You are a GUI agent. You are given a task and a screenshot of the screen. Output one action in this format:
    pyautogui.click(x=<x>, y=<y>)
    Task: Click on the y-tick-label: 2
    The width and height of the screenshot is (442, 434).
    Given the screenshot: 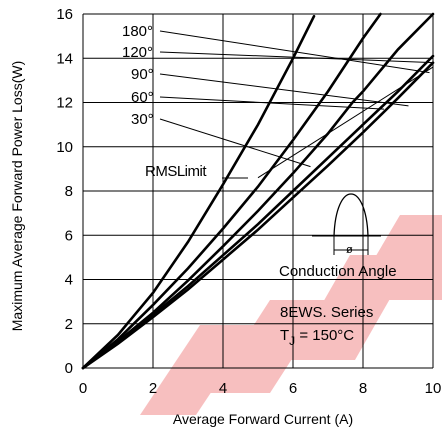 What is the action you would take?
    pyautogui.click(x=69, y=324)
    